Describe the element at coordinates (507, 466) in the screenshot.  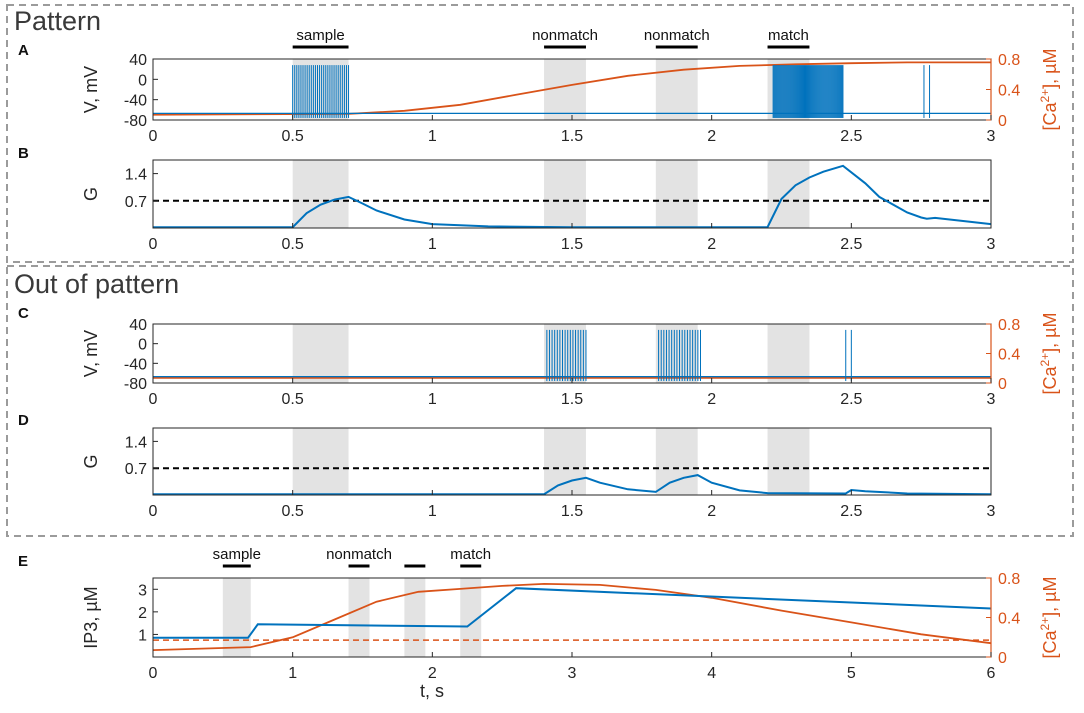
I see `panel-d: 0 0.5 1 1.5 2 2.5 3 1.4 0.7 G D` at that location.